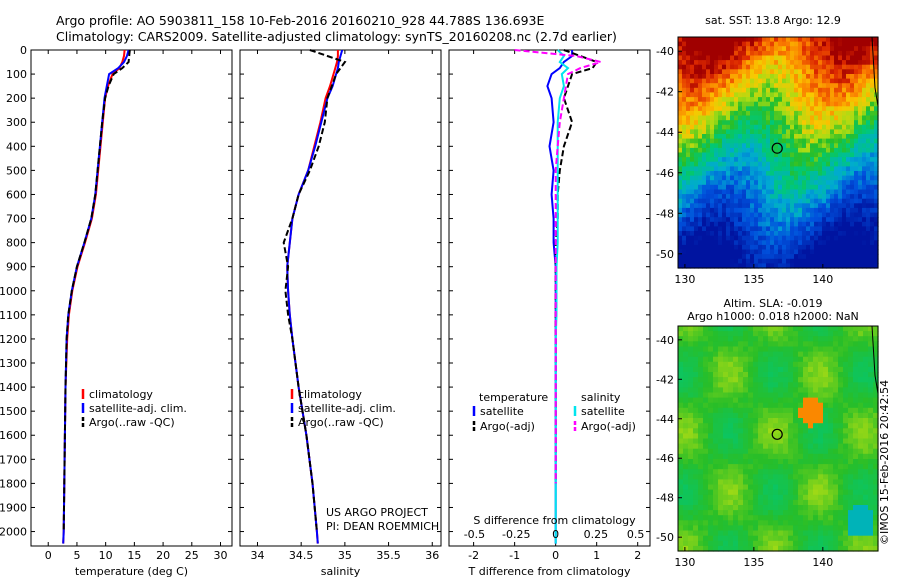 This screenshot has width=900, height=580. Describe the element at coordinates (16, 98) in the screenshot. I see `y-tick-label: 200` at that location.